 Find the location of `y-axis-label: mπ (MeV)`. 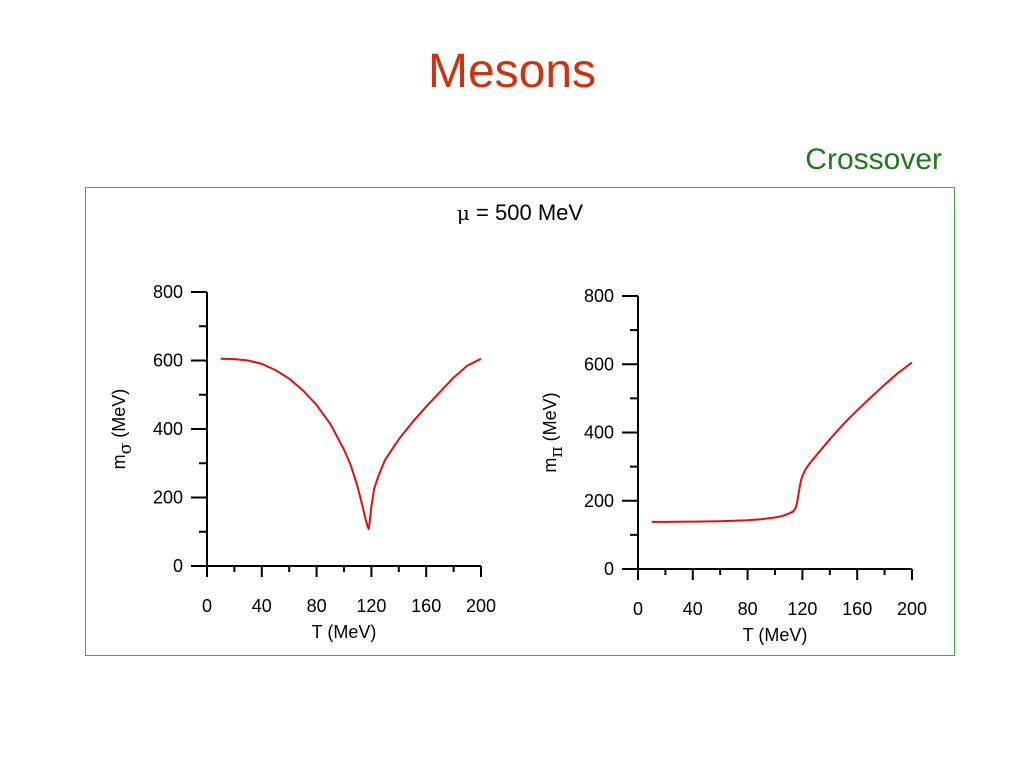

y-axis-label: mπ (MeV) is located at coordinates (553, 432).